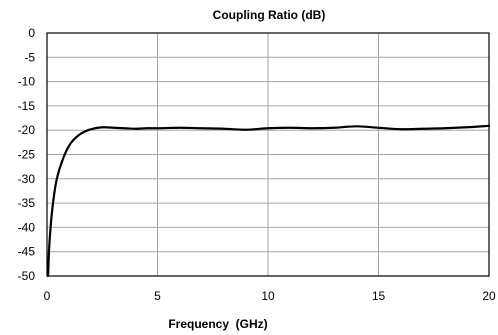  I want to click on x-tick-label: 5, so click(157, 296).